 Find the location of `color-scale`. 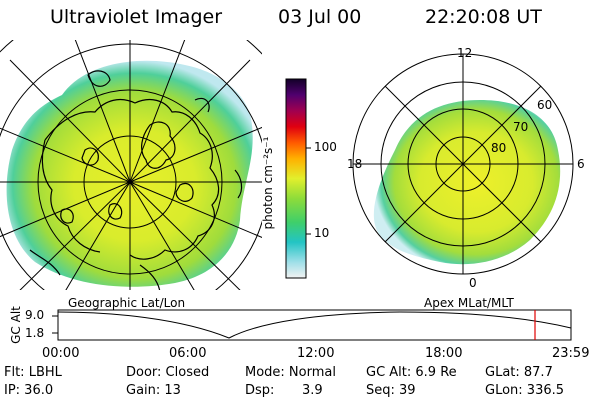

color-scale is located at coordinates (296, 178).